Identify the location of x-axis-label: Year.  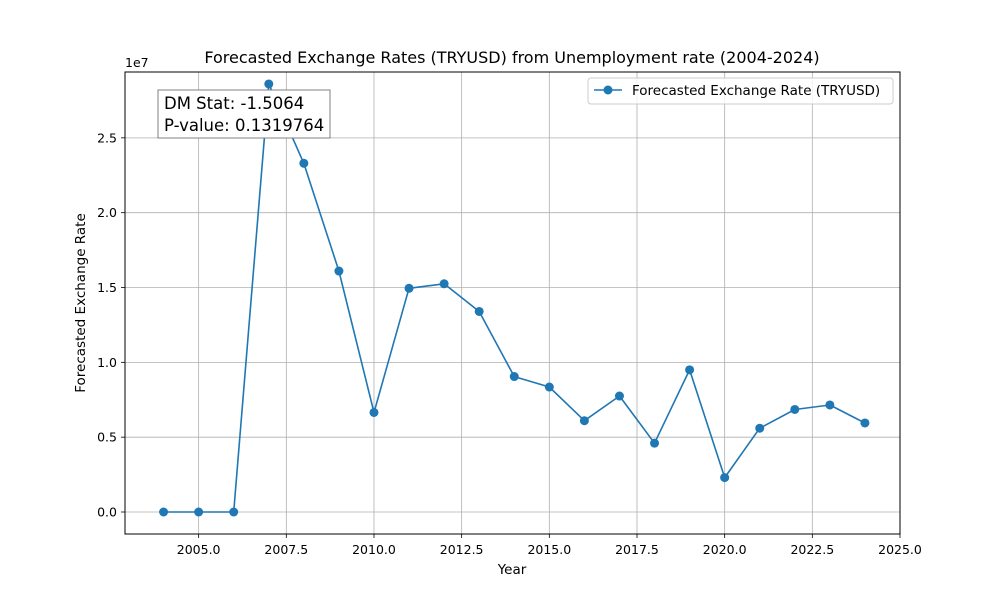
(512, 570).